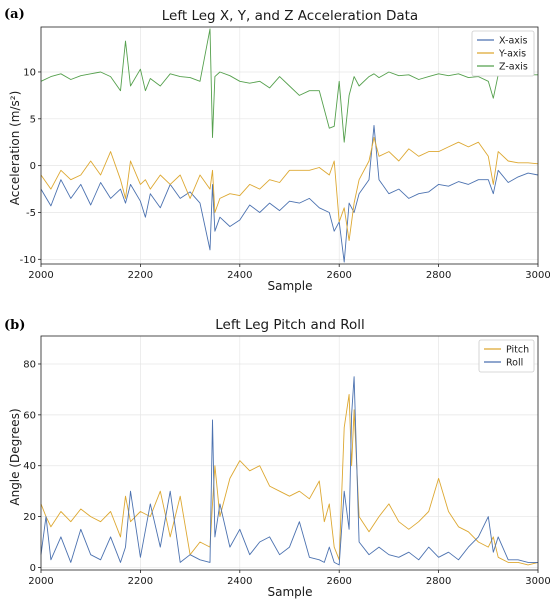 This screenshot has height=601, width=550. I want to click on y-tick-label: 40, so click(29, 466).